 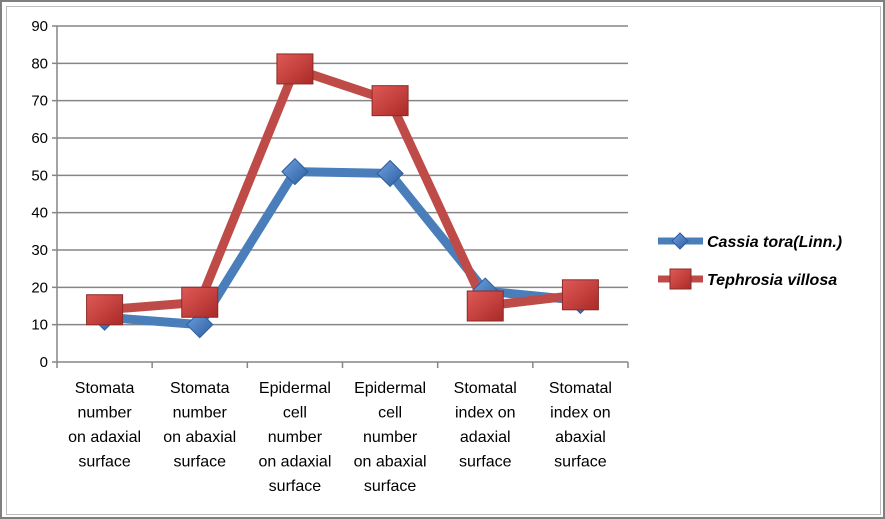 What do you see at coordinates (39, 175) in the screenshot?
I see `y-tick-label: 50` at bounding box center [39, 175].